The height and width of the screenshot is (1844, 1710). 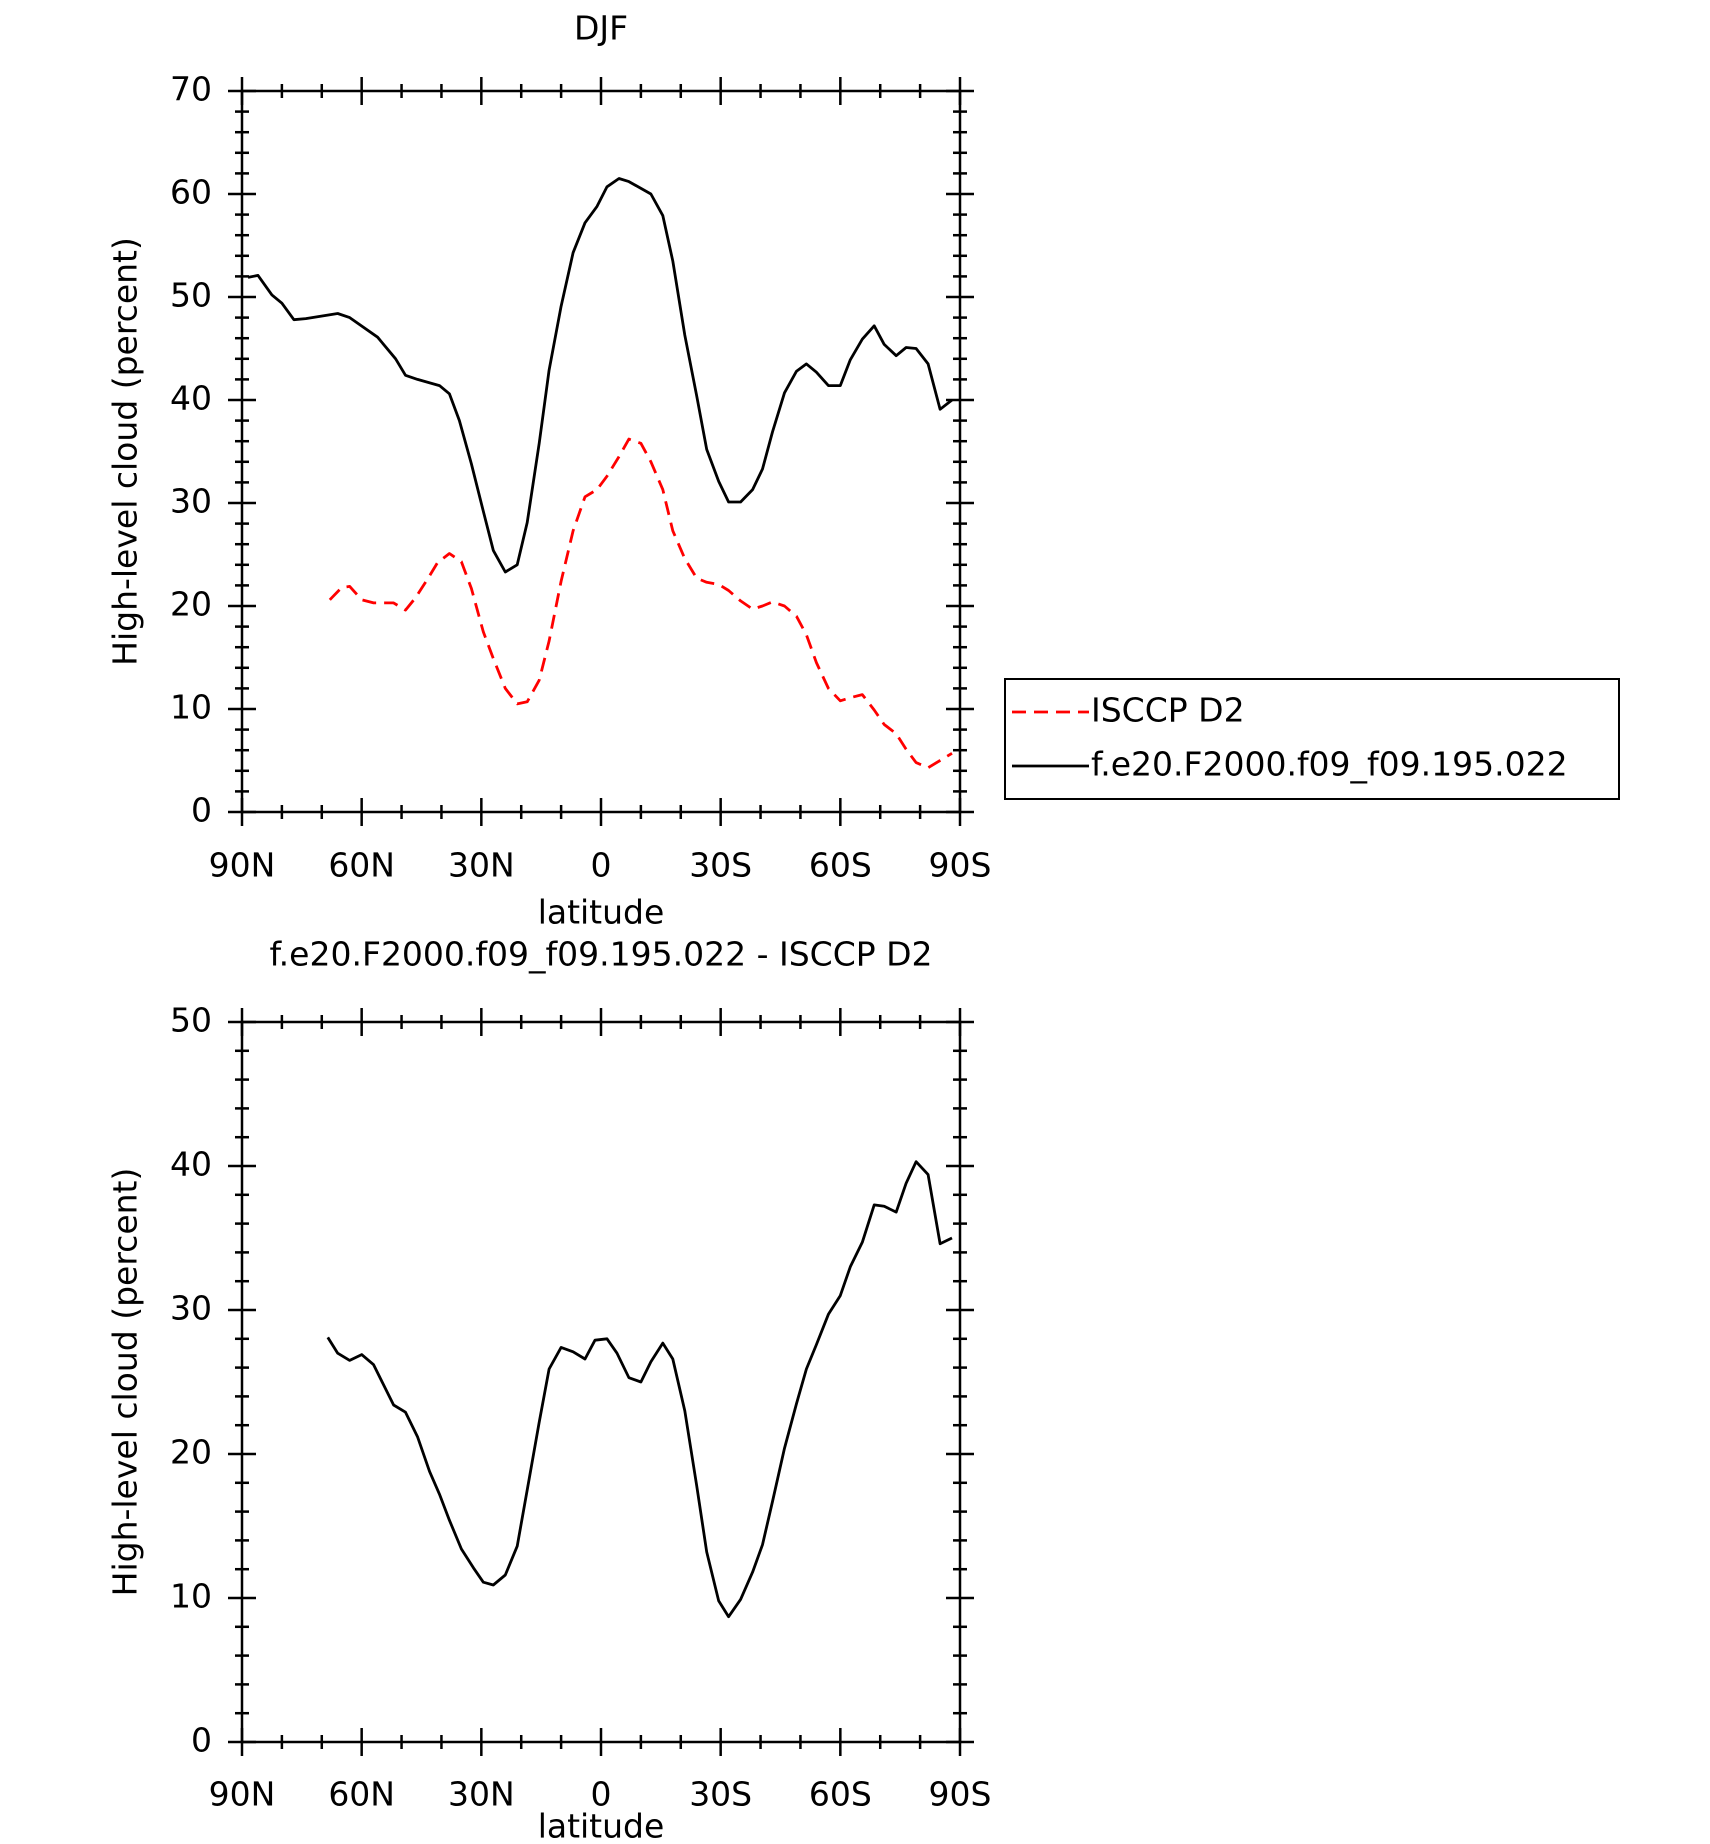 What do you see at coordinates (601, 28) in the screenshot?
I see `chart-title: DJF` at bounding box center [601, 28].